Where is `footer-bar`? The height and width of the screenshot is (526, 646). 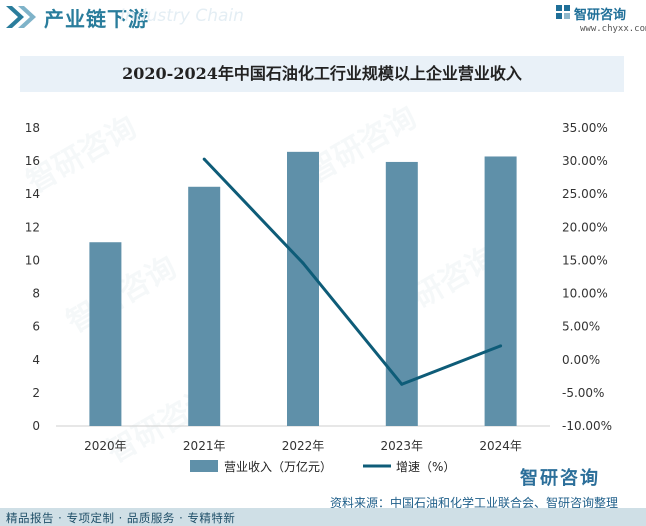
footer-bar is located at coordinates (323, 517).